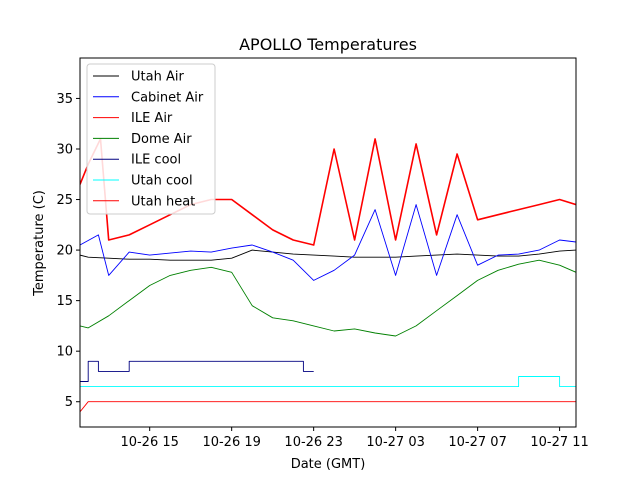 The image size is (640, 480). What do you see at coordinates (39, 243) in the screenshot?
I see `y-axis-label: Temperature (C)` at bounding box center [39, 243].